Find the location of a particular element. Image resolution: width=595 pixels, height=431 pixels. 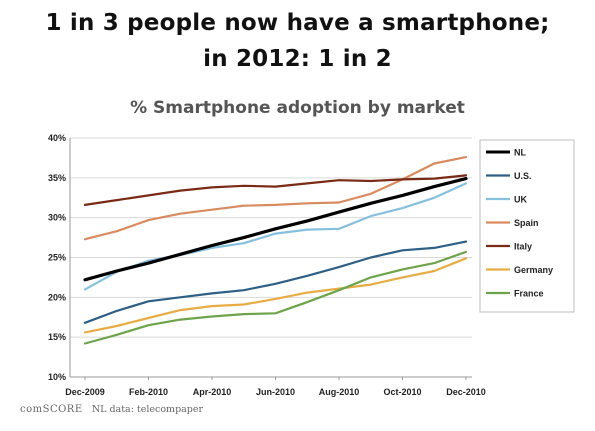

comscore-logo: comSCORE is located at coordinates (51, 409).